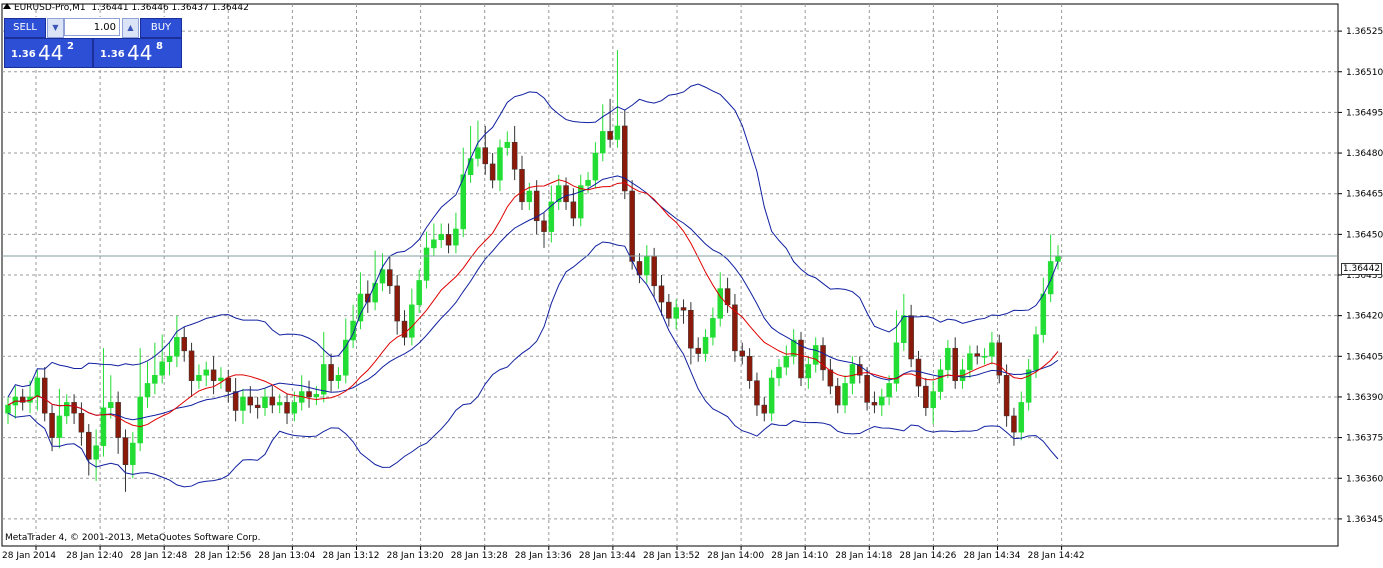 The image size is (1383, 568). What do you see at coordinates (671, 556) in the screenshot?
I see `x-tick-label: 28 Jan 13:52` at bounding box center [671, 556].